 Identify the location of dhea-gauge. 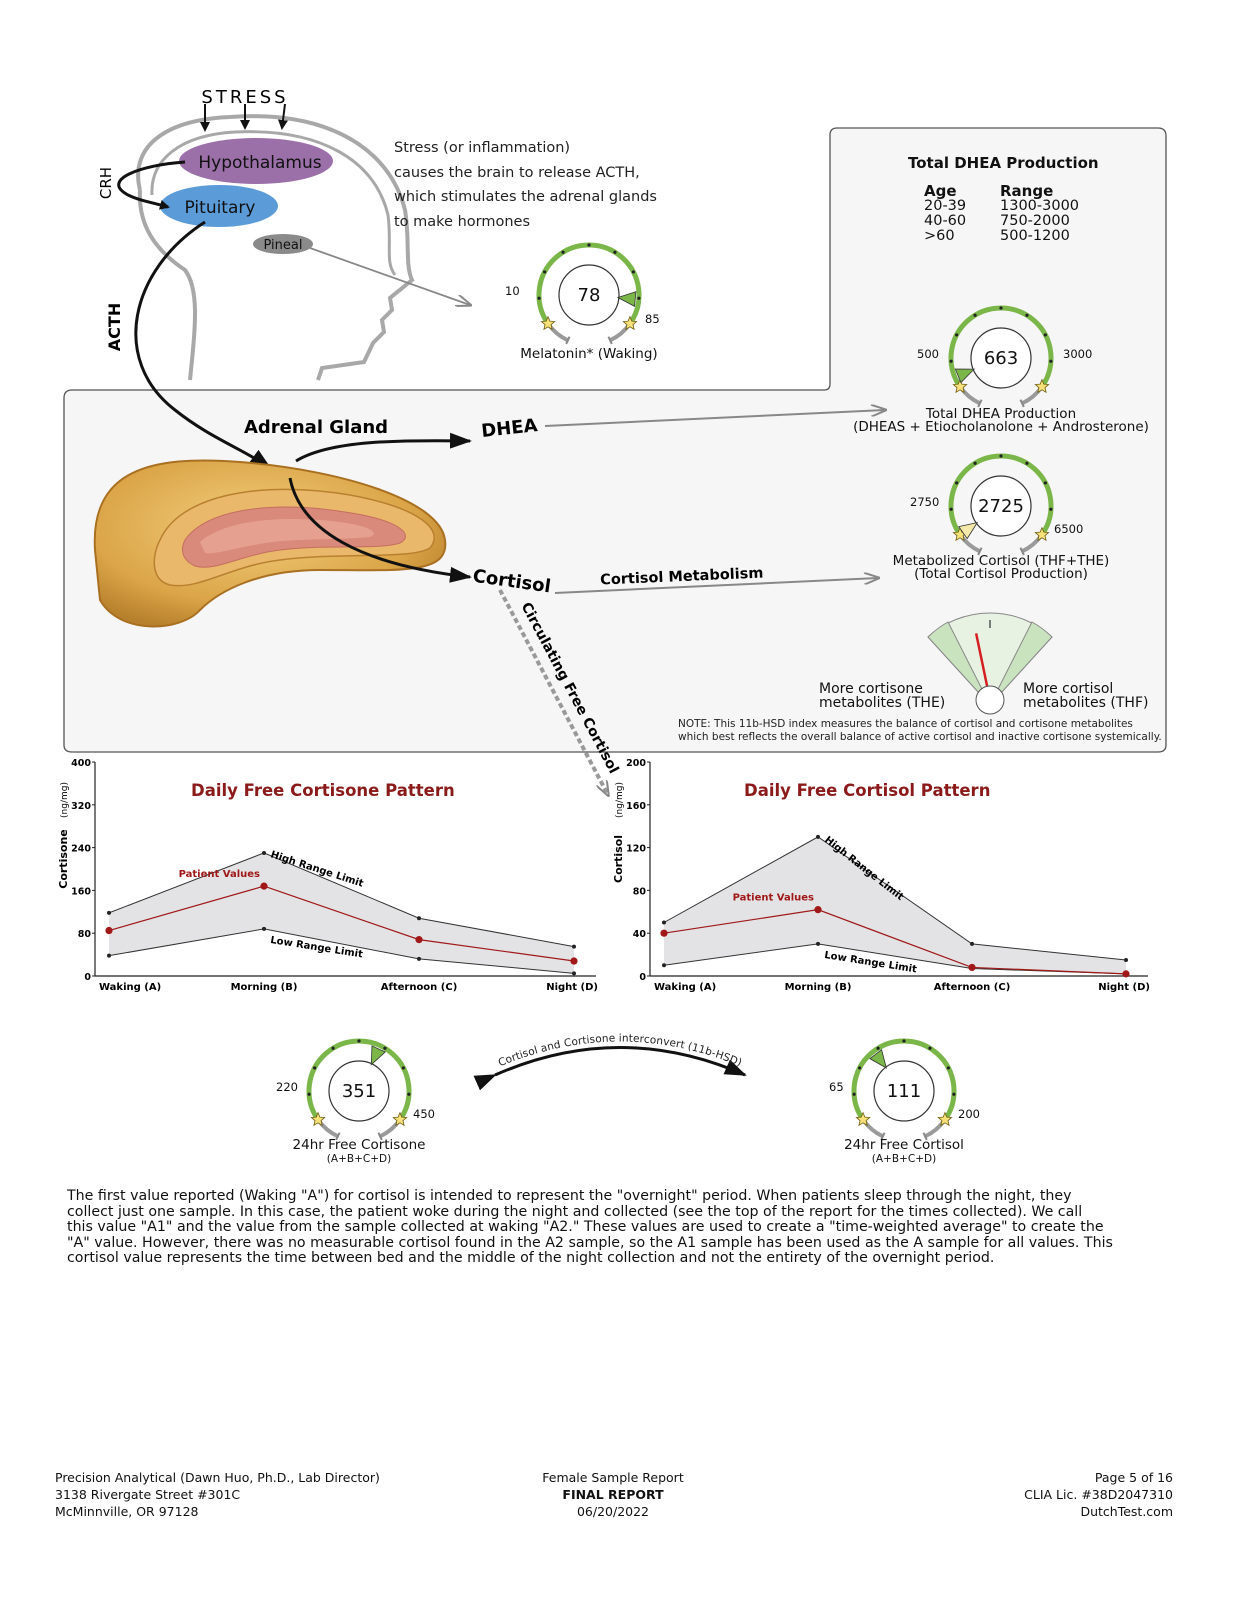
(1001, 356).